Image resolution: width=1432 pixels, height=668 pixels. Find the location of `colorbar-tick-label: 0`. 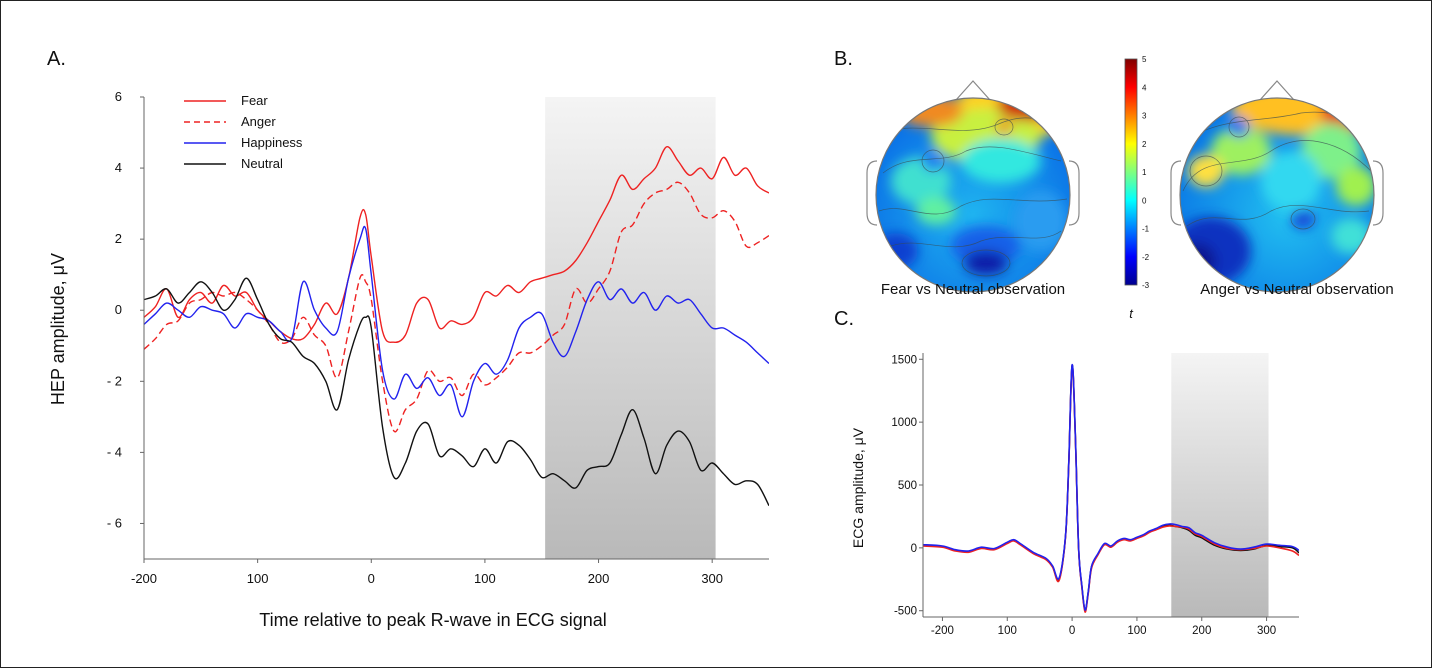

colorbar-tick-label: 0 is located at coordinates (1144, 200).